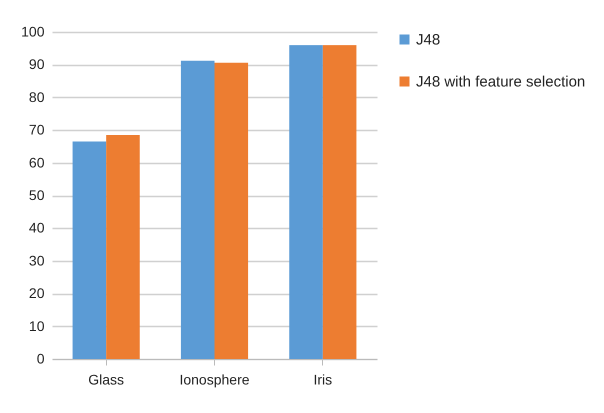 The image size is (604, 413). What do you see at coordinates (36, 195) in the screenshot?
I see `y-tick-label: 50` at bounding box center [36, 195].